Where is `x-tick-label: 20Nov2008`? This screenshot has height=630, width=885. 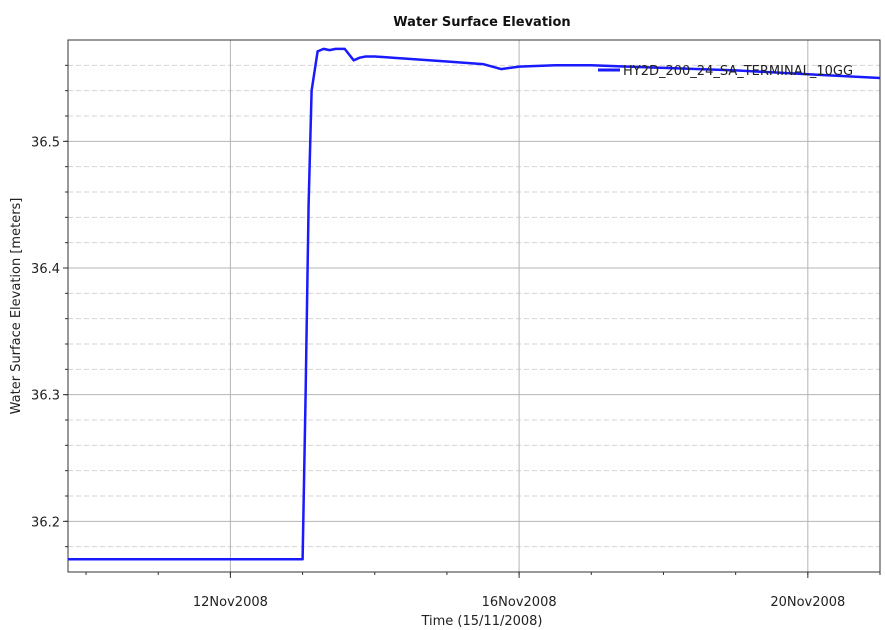 x-tick-label: 20Nov2008 is located at coordinates (807, 602).